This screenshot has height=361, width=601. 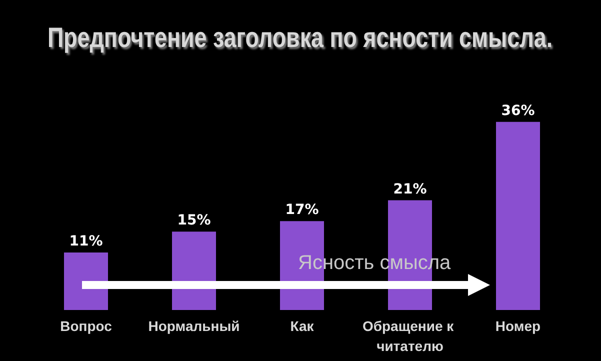 I want to click on data-label: 11%, so click(x=86, y=242).